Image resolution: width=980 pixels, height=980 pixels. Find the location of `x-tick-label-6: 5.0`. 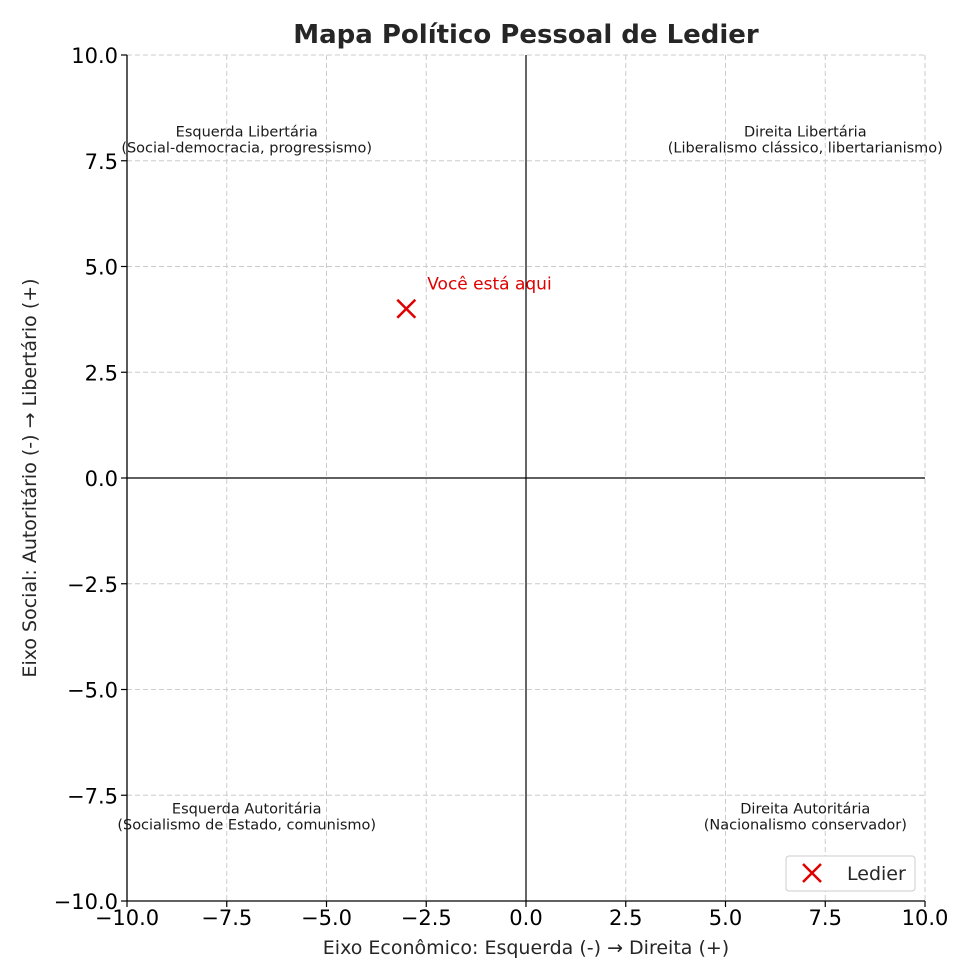

x-tick-label-6: 5.0 is located at coordinates (725, 918).